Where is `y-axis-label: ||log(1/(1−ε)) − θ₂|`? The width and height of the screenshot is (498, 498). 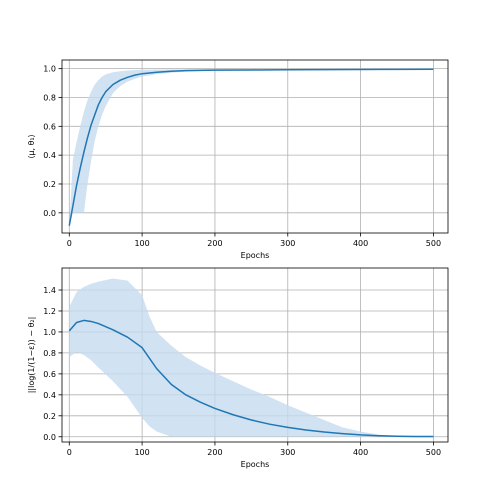 y-axis-label: ||log(1/(1−ε)) − θ₂| is located at coordinates (31, 355).